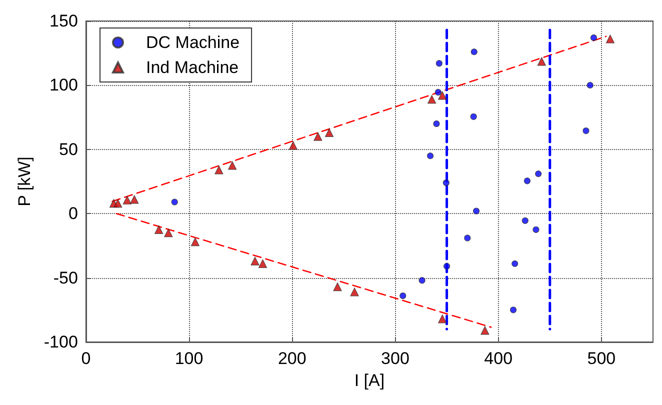 This screenshot has width=662, height=405. I want to click on x-axis-title: I [A], so click(369, 380).